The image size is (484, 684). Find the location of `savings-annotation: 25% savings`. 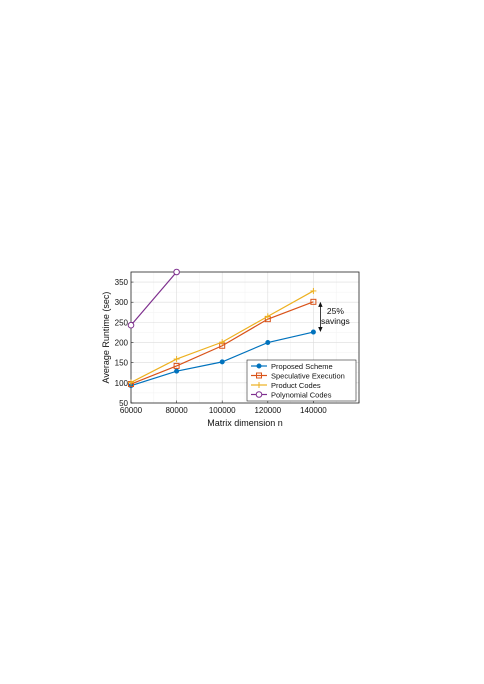

savings-annotation: 25% savings is located at coordinates (334, 317).